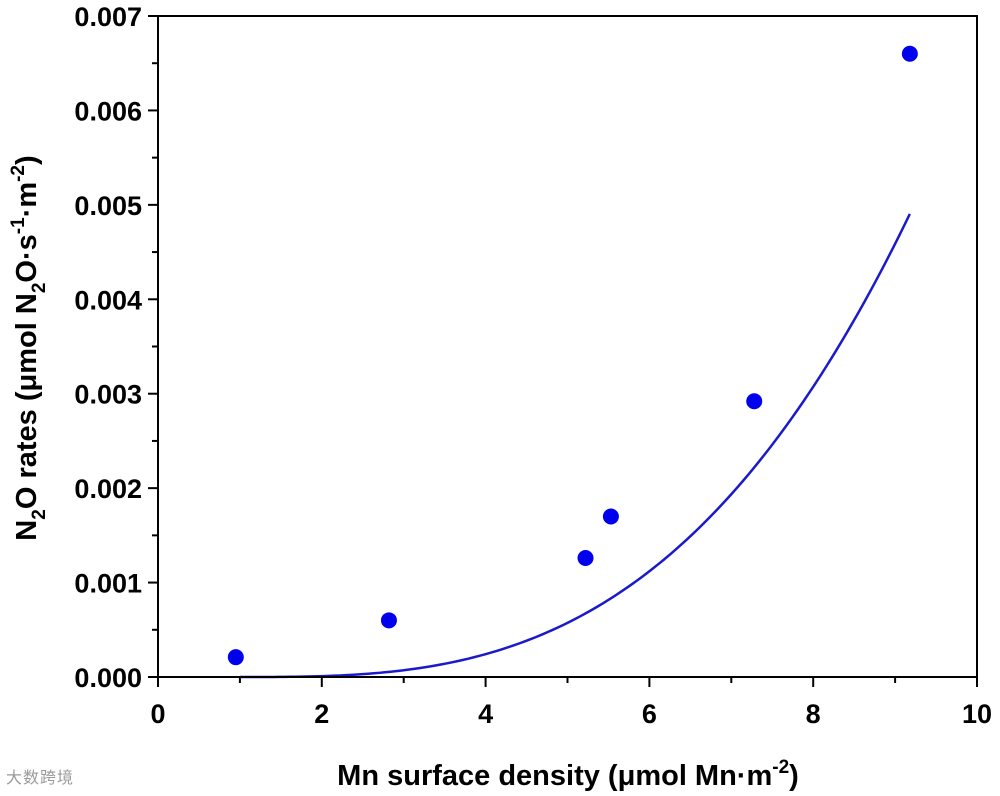 This screenshot has height=796, width=1000. Describe the element at coordinates (116, 347) in the screenshot. I see `y-axis-ticks: 0.000 0.001 0.002 0.003 0.004 0.005 0.006 0.007` at that location.